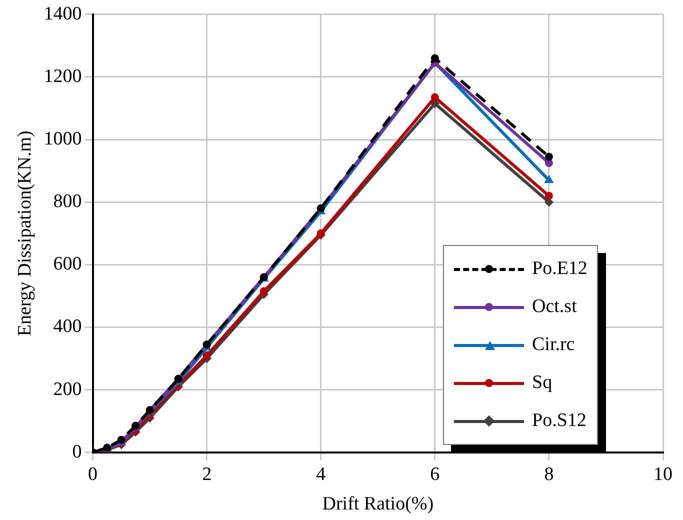 The width and height of the screenshot is (683, 520). Describe the element at coordinates (663, 474) in the screenshot. I see `x-tick-label: 10` at that location.